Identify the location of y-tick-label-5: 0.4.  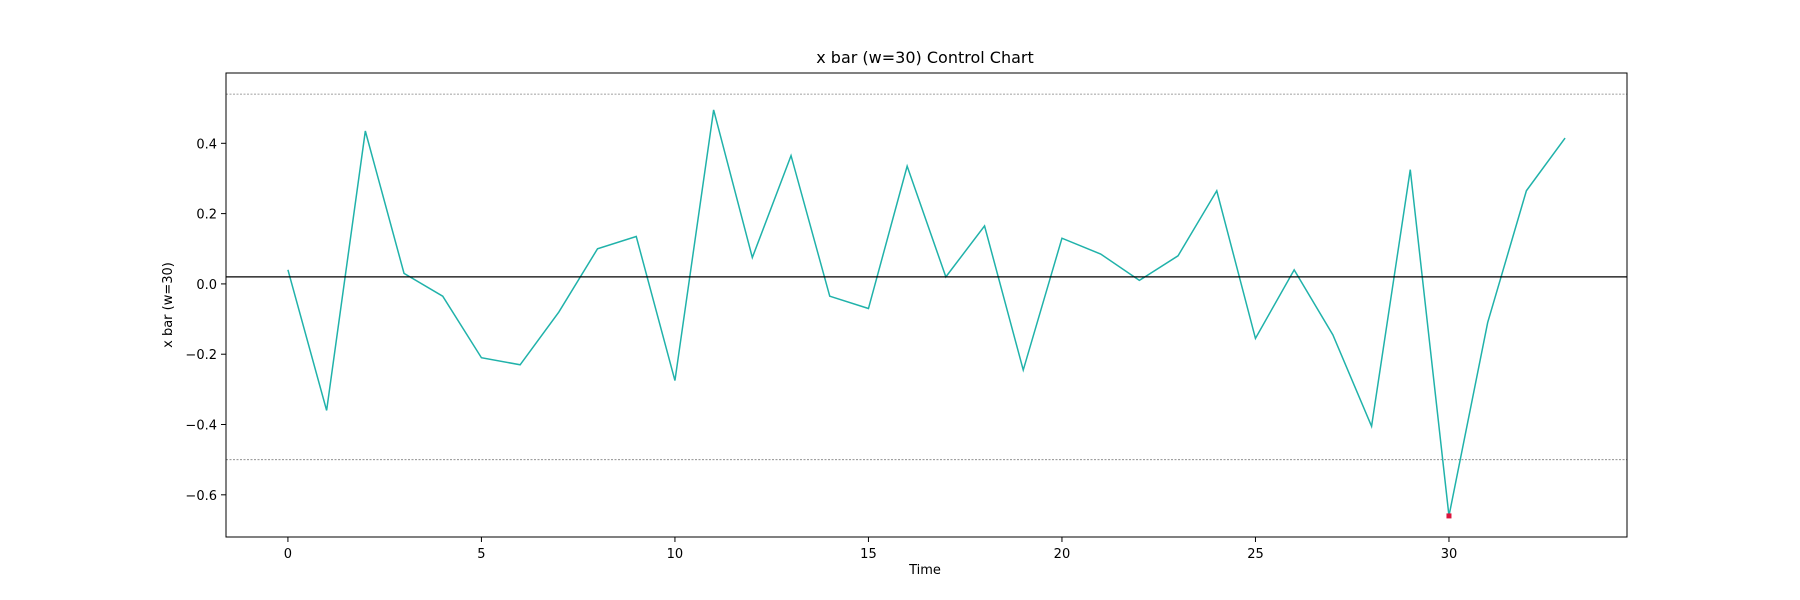
(206, 144).